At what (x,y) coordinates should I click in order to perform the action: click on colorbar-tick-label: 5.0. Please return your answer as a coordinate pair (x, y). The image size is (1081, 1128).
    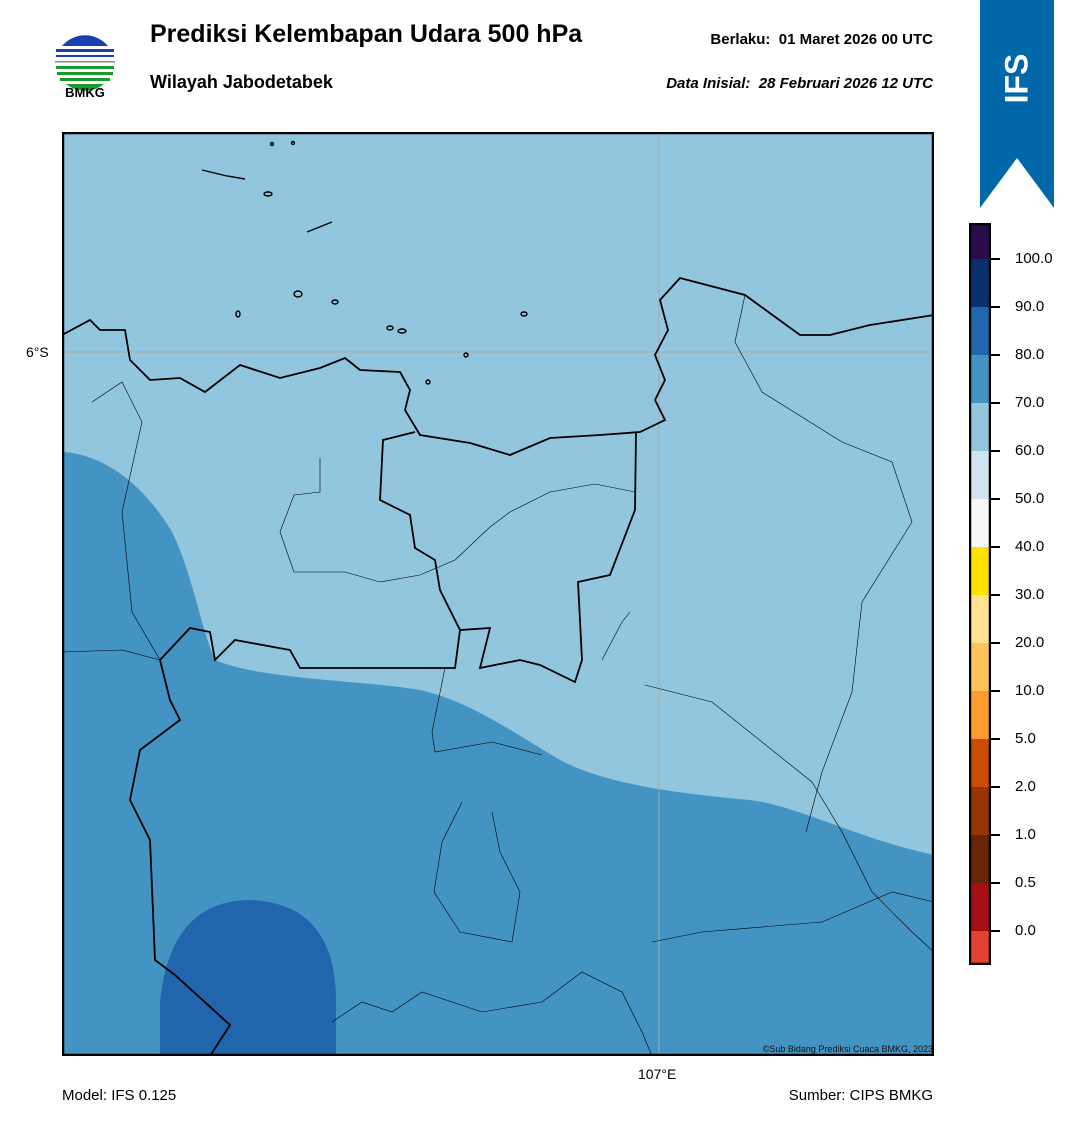
    Looking at the image, I should click on (1025, 738).